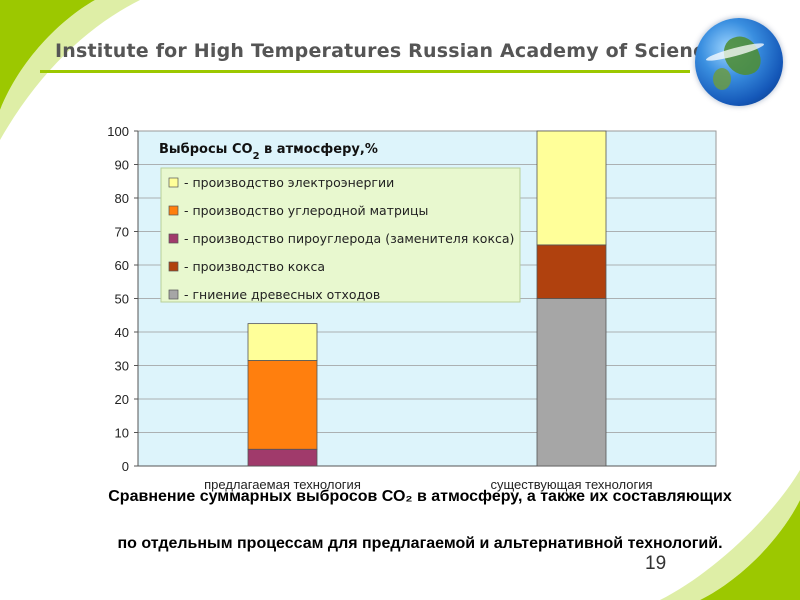 The width and height of the screenshot is (800, 600). What do you see at coordinates (122, 366) in the screenshot?
I see `y-tick-label: 30` at bounding box center [122, 366].